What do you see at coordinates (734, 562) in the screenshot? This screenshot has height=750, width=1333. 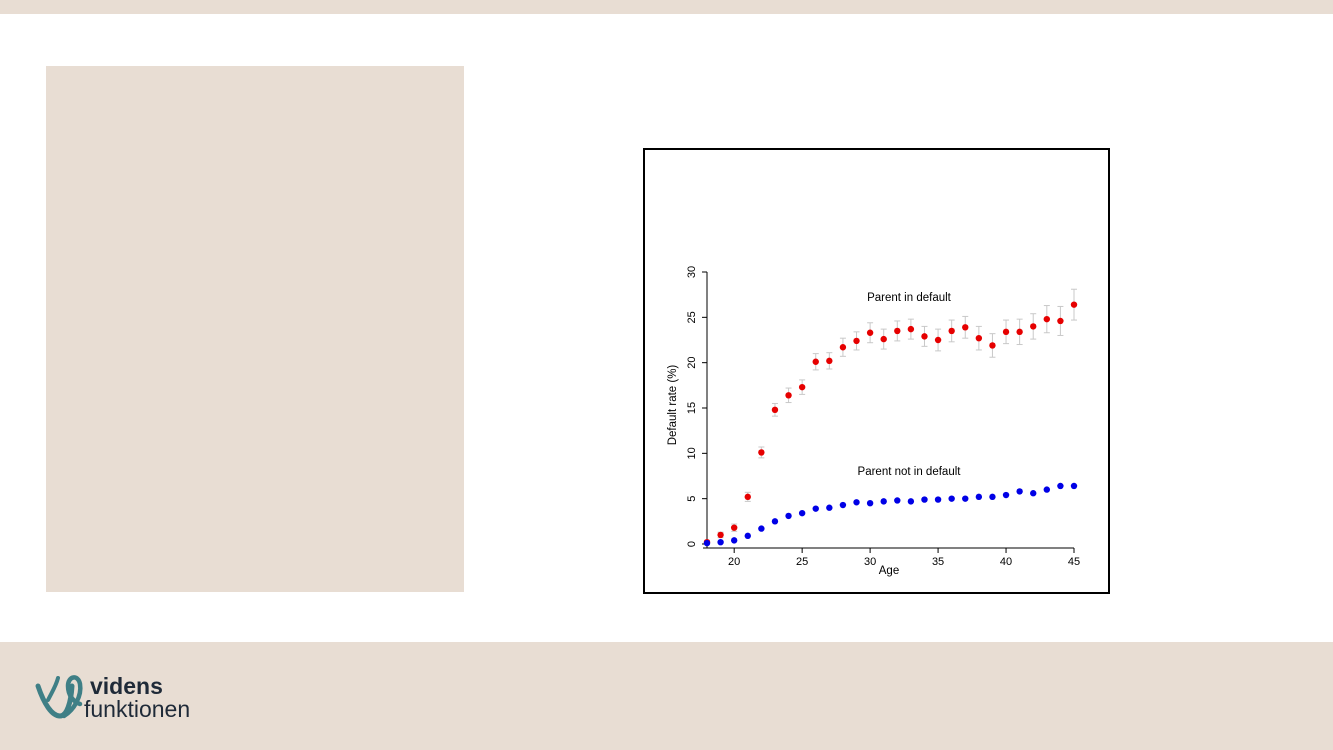 I see `x-tick-label: 20` at bounding box center [734, 562].